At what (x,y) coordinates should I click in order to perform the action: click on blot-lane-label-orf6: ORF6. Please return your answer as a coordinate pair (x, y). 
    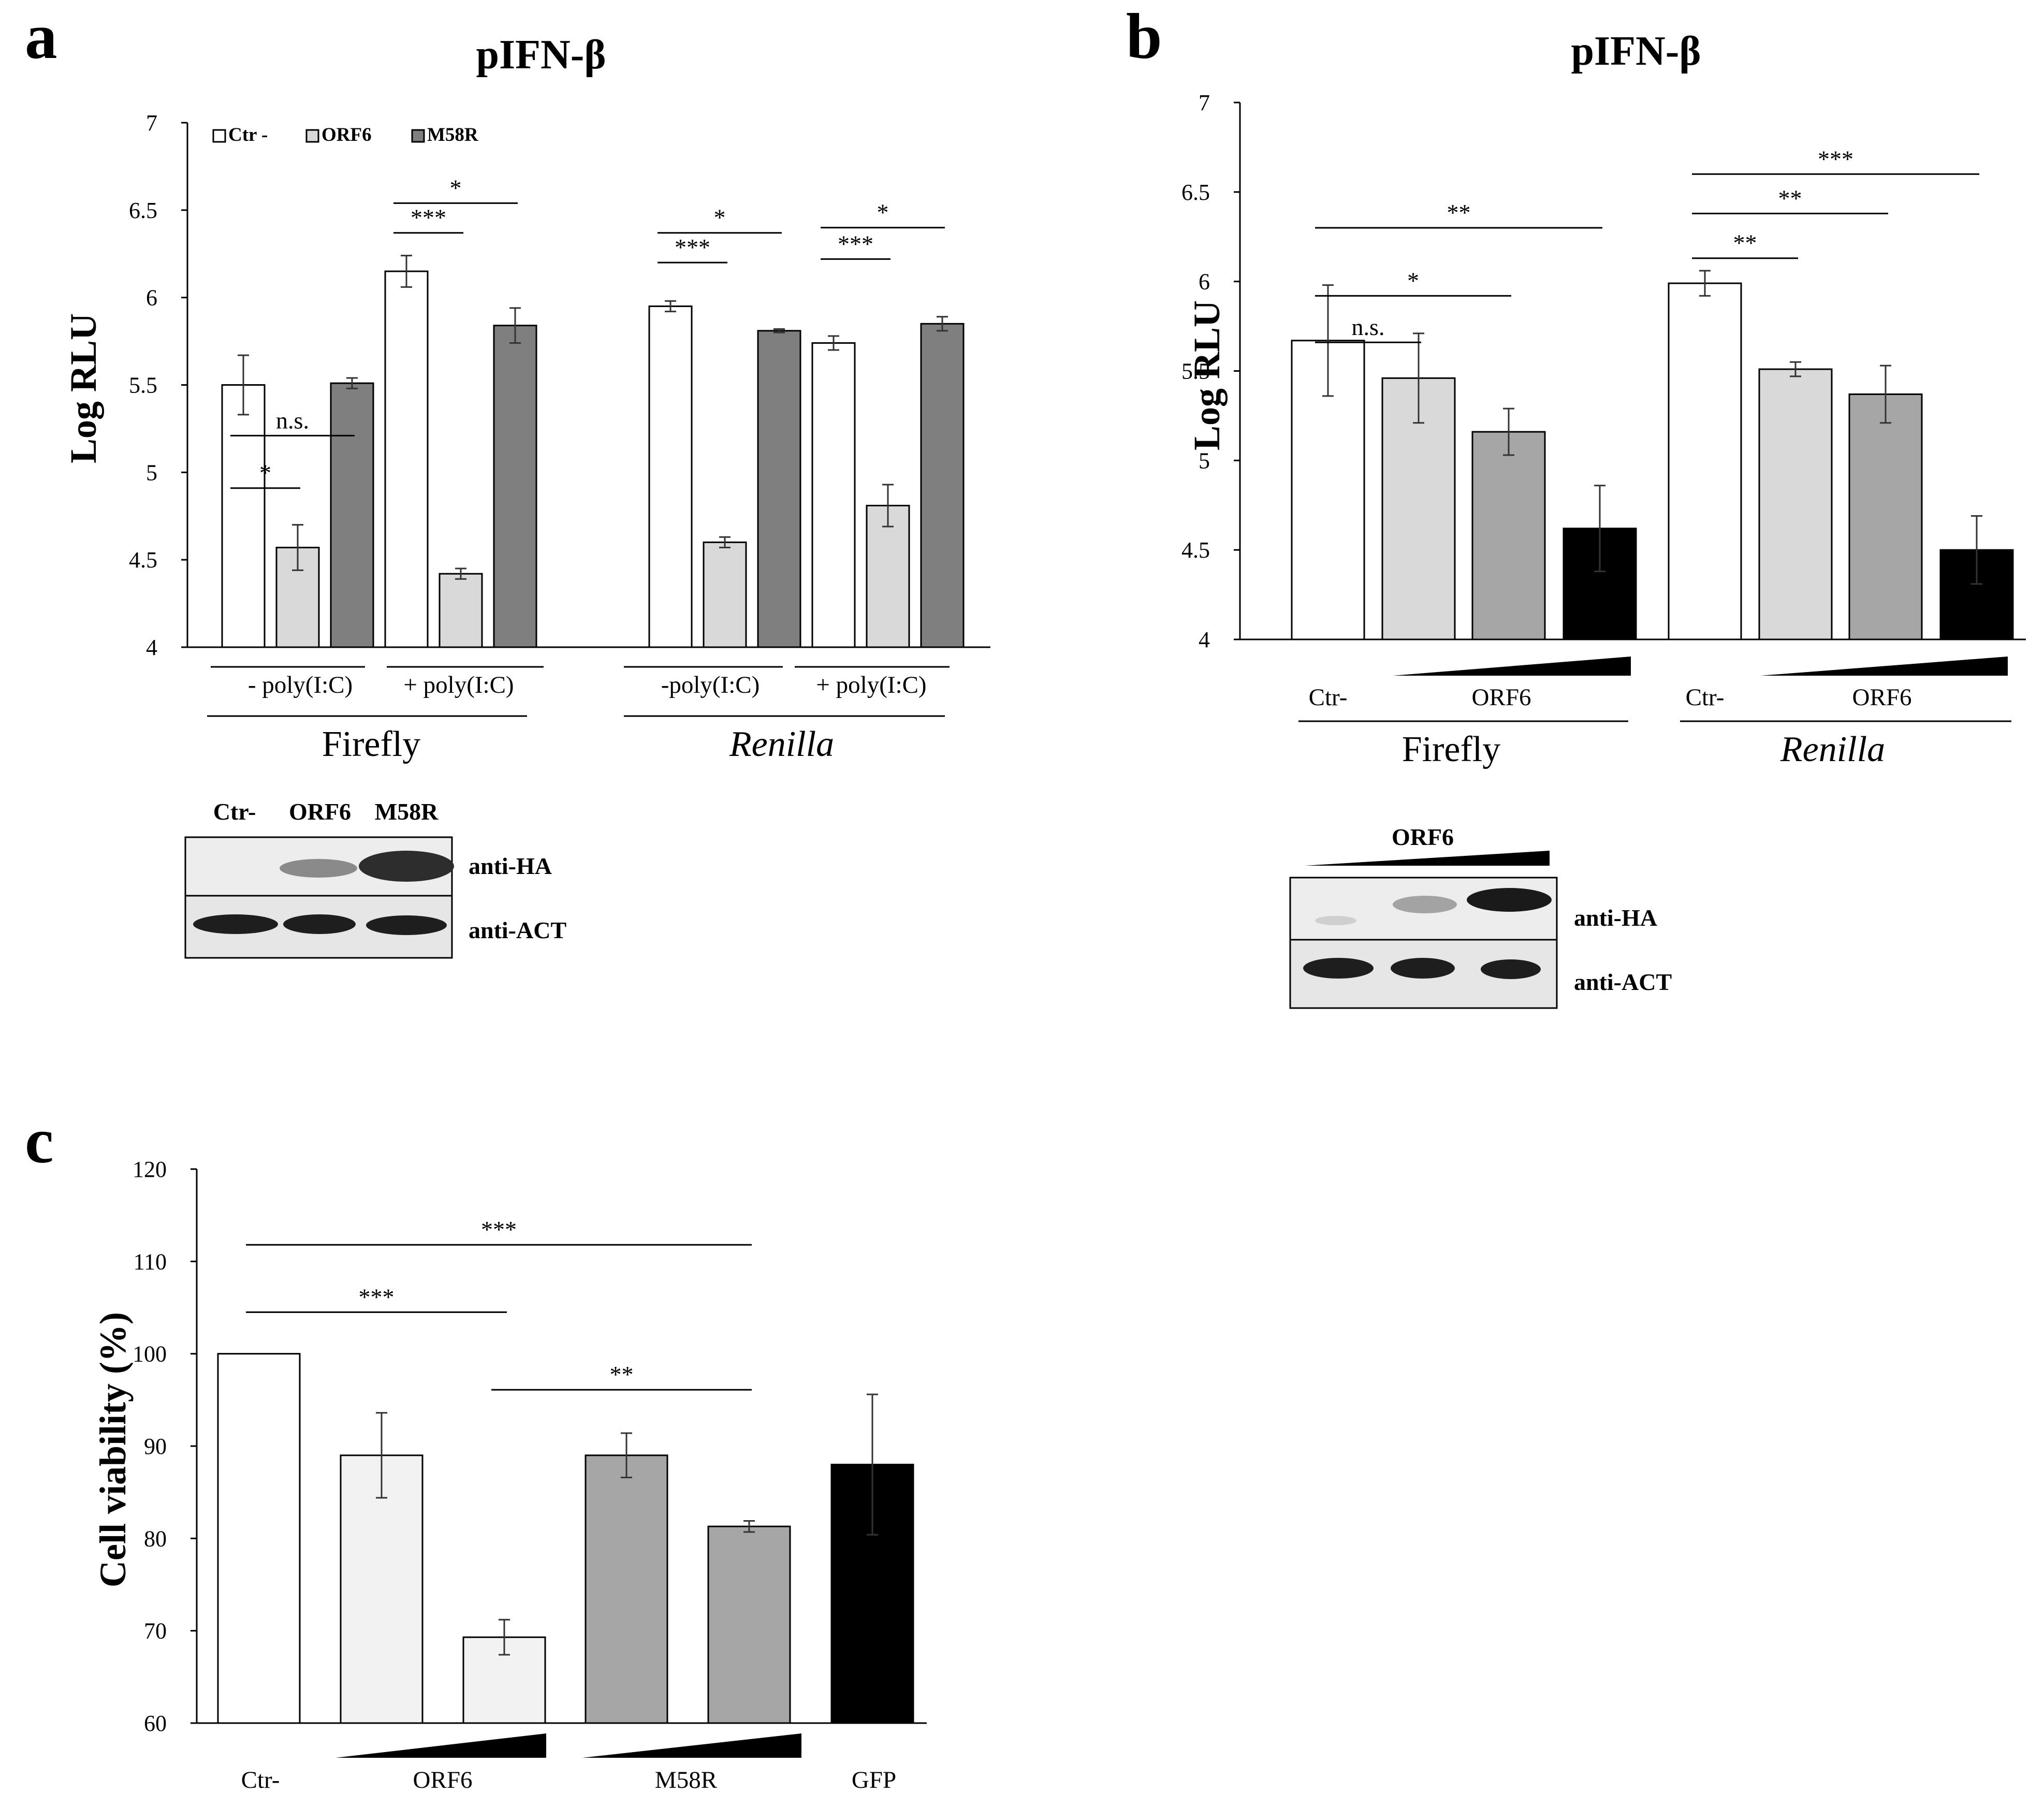
    Looking at the image, I should click on (320, 811).